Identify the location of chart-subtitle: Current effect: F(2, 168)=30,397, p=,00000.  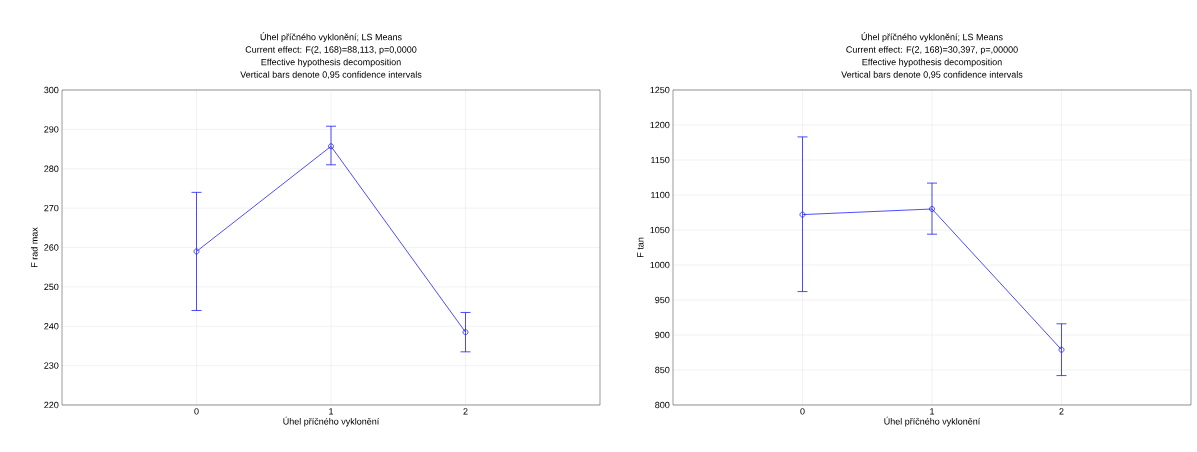
(932, 50).